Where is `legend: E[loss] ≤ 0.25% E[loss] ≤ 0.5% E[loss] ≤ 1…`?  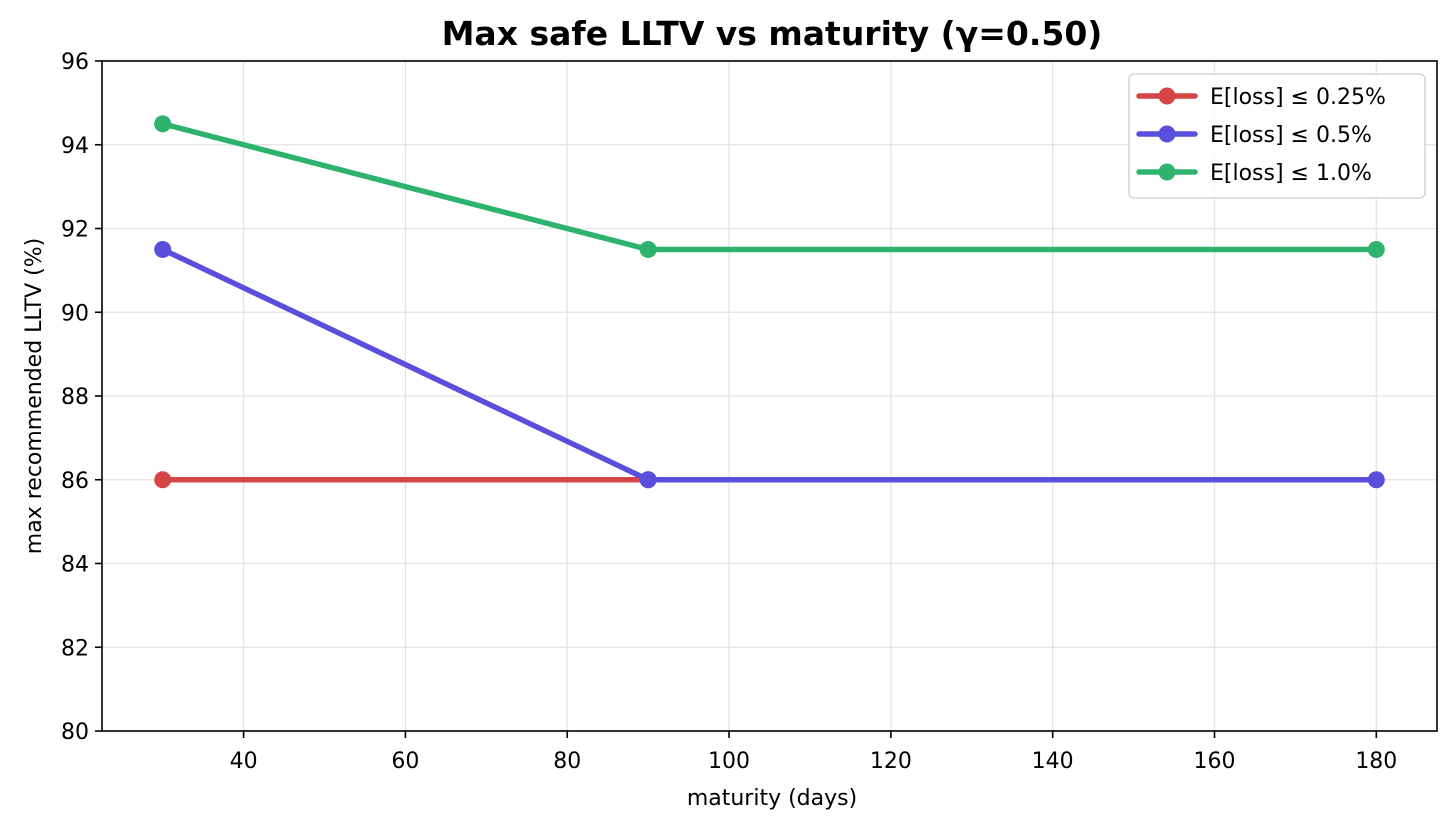
legend: E[loss] ≤ 0.25% E[loss] ≤ 0.5% E[loss] ≤ 1… is located at coordinates (1277, 136).